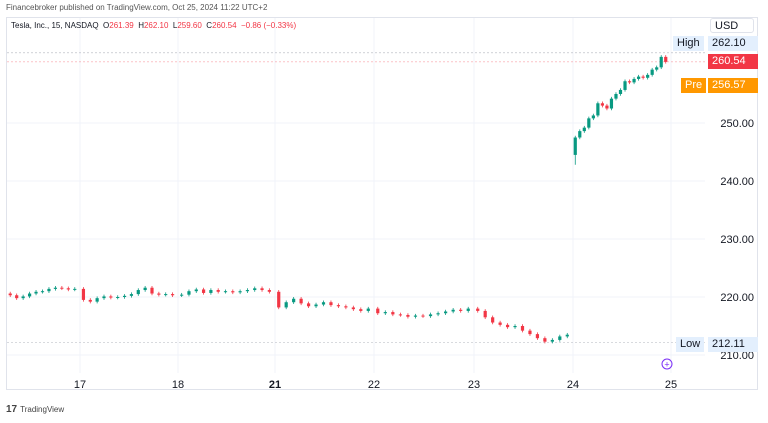 The width and height of the screenshot is (768, 423). Describe the element at coordinates (737, 240) in the screenshot. I see `y-tick-label: 230.00` at that location.